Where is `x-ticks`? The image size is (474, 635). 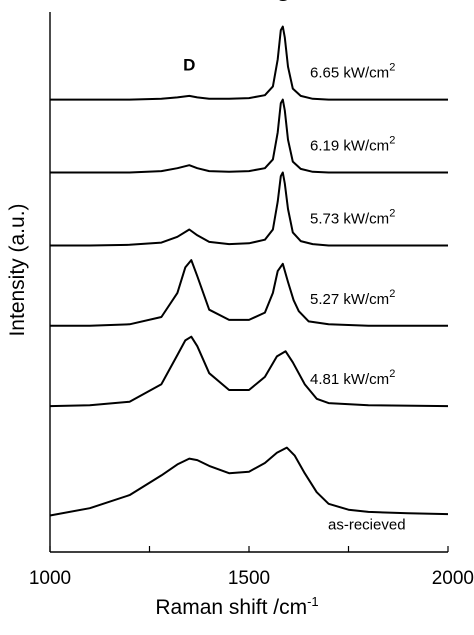 x-ticks is located at coordinates (249, 549).